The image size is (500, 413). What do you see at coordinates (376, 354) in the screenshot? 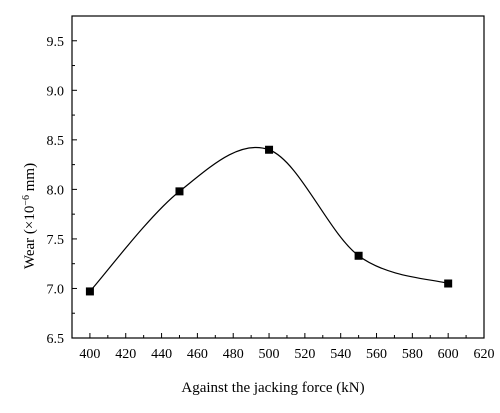
I see `x-tick-label: 560` at bounding box center [376, 354].